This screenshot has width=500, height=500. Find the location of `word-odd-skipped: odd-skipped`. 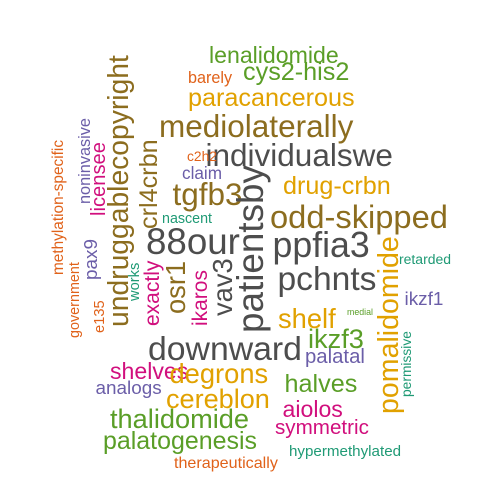

word-odd-skipped: odd-skipped is located at coordinates (359, 216).